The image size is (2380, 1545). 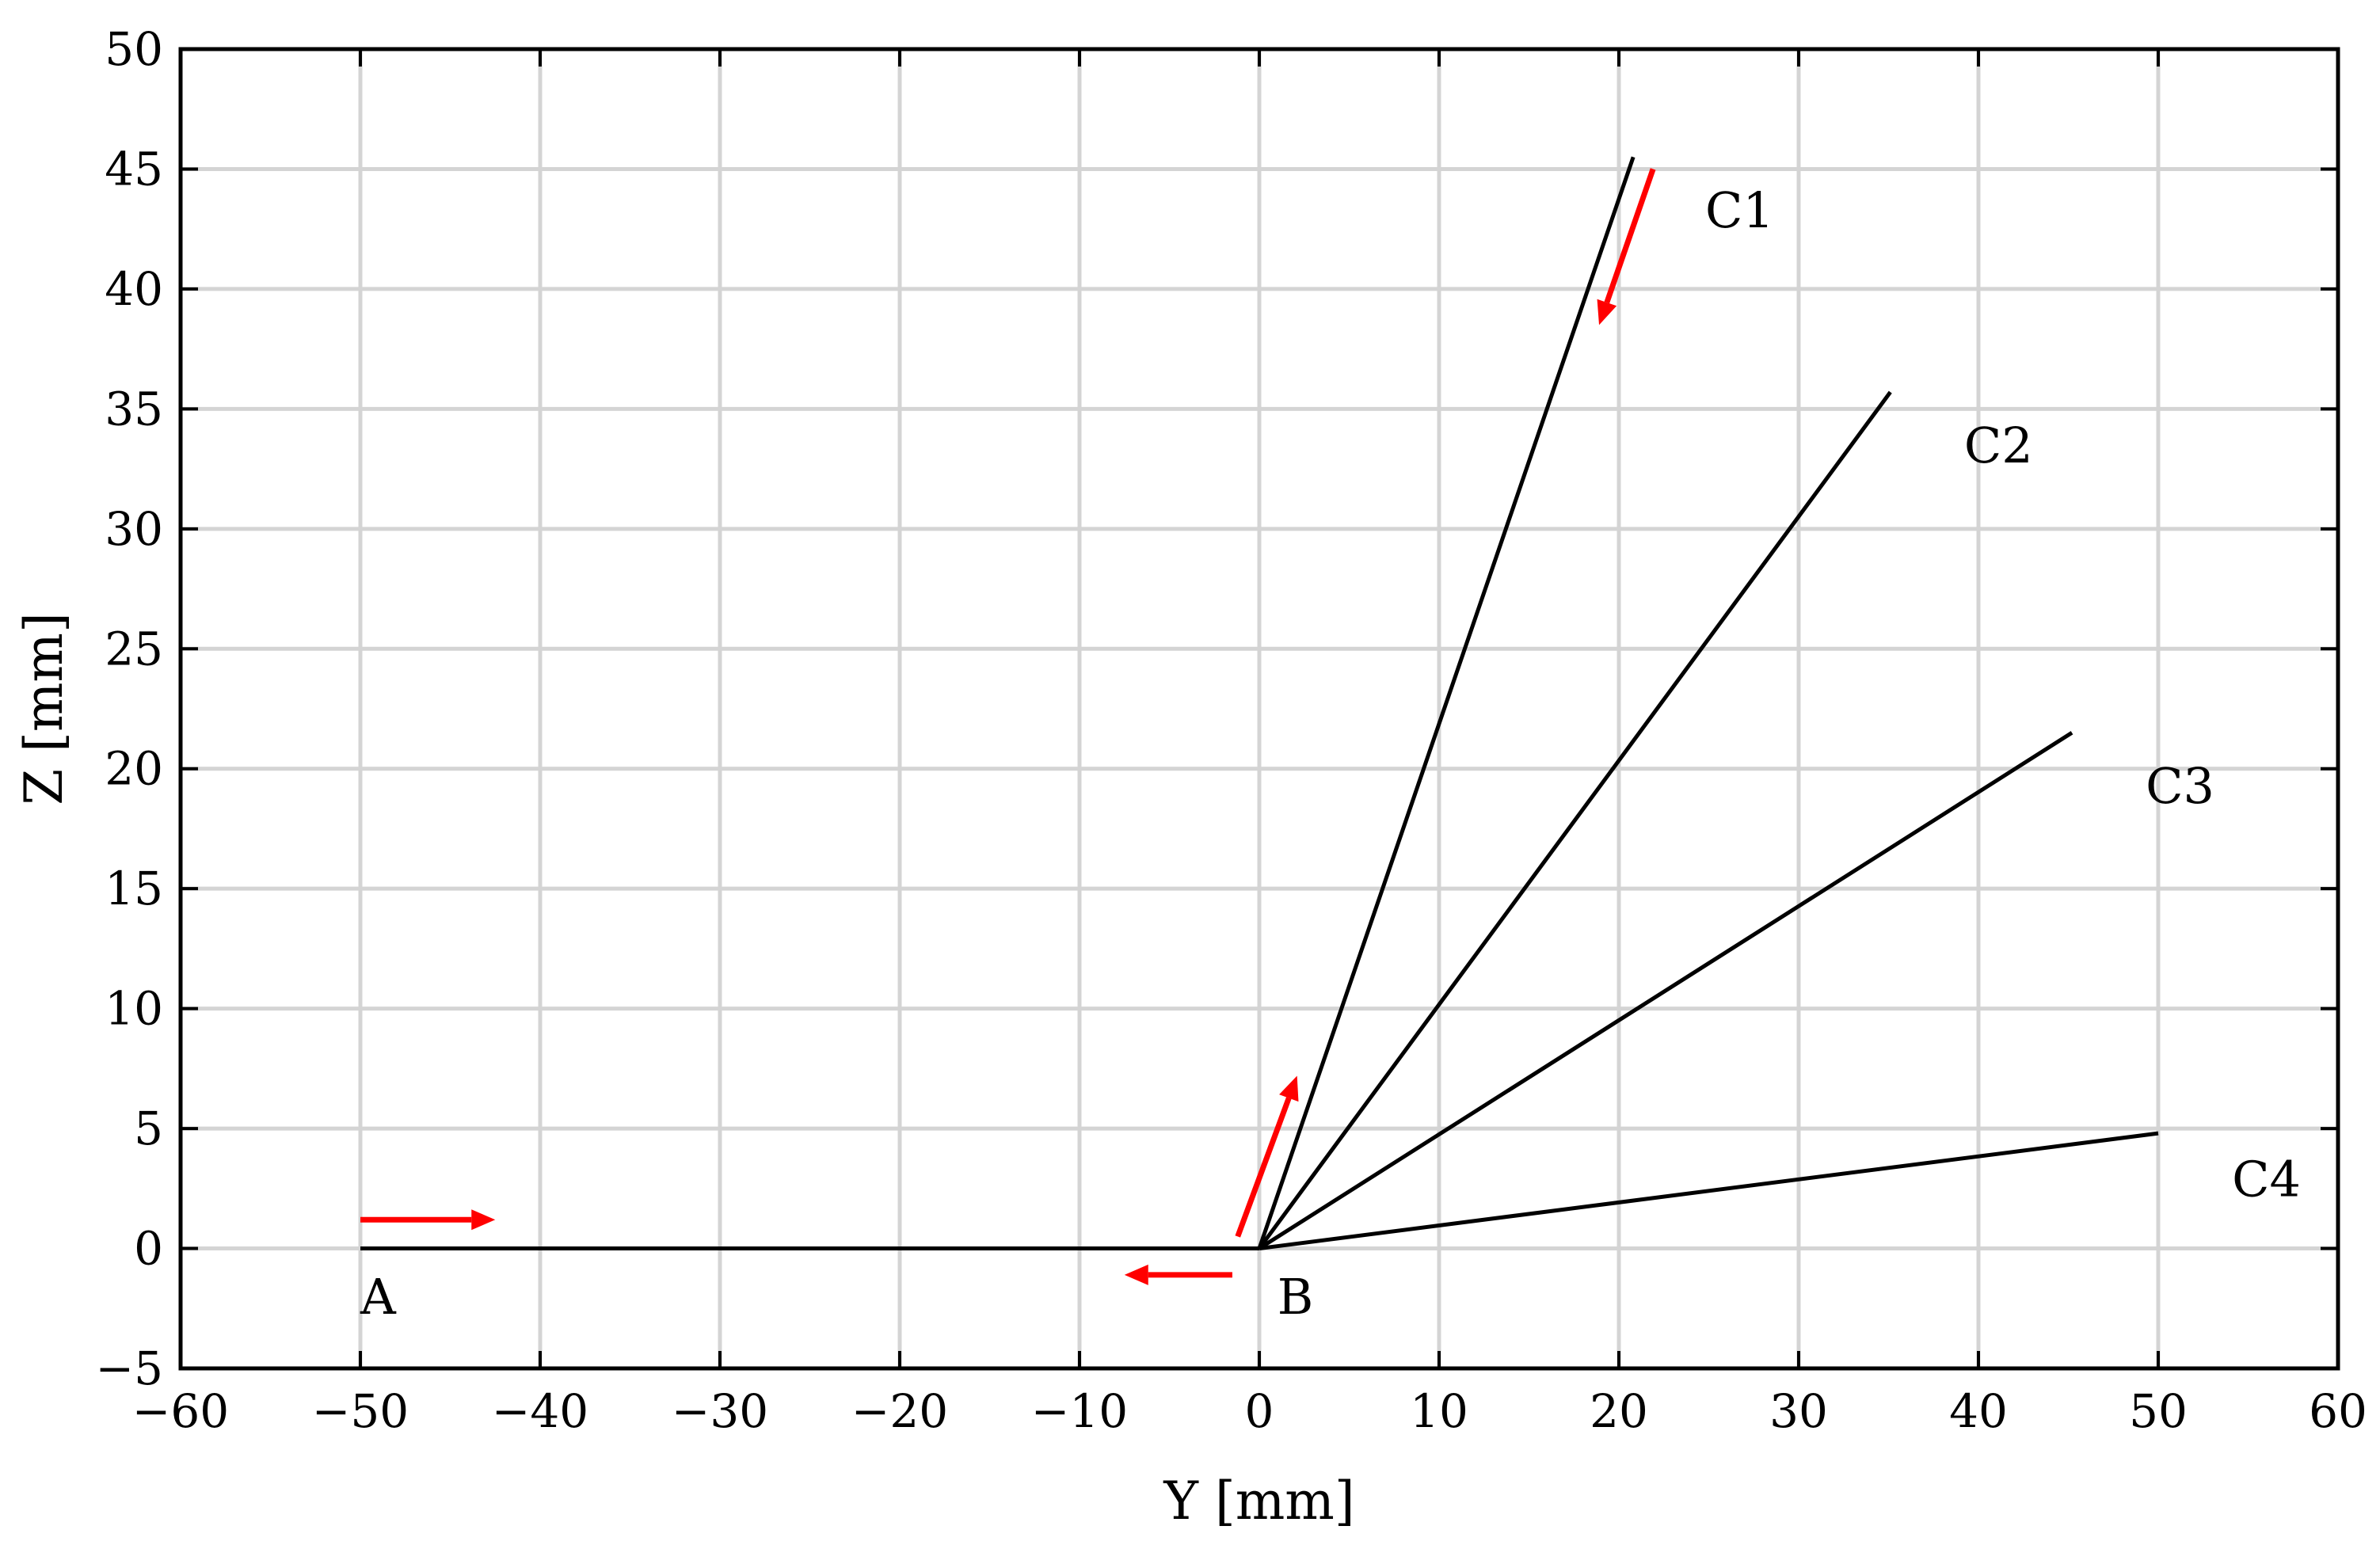 What do you see at coordinates (1619, 1411) in the screenshot?
I see `x-tick-label: 20` at bounding box center [1619, 1411].